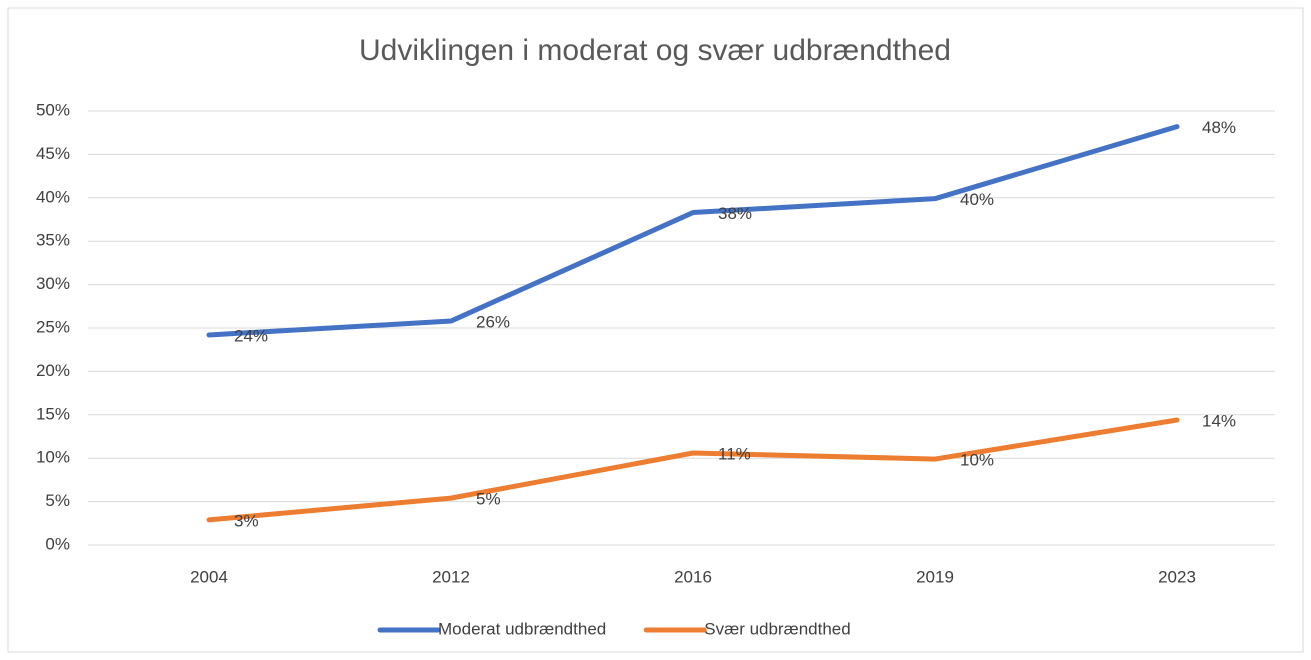  What do you see at coordinates (53, 326) in the screenshot?
I see `y-tick-label: 25%` at bounding box center [53, 326].